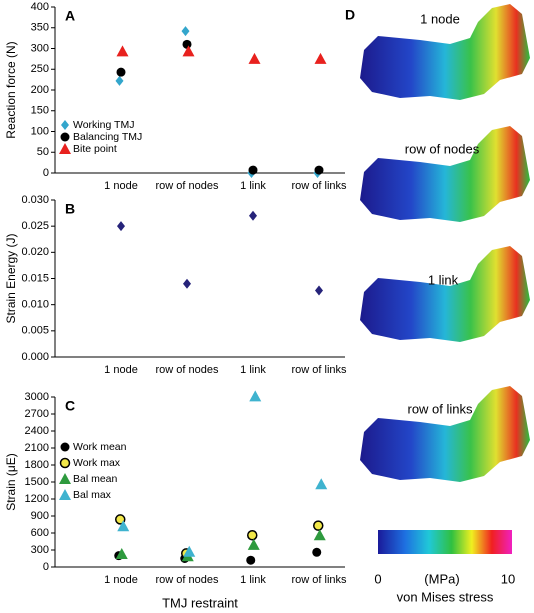  What do you see at coordinates (35, 226) in the screenshot?
I see `y-tick-label: 0.025` at bounding box center [35, 226].